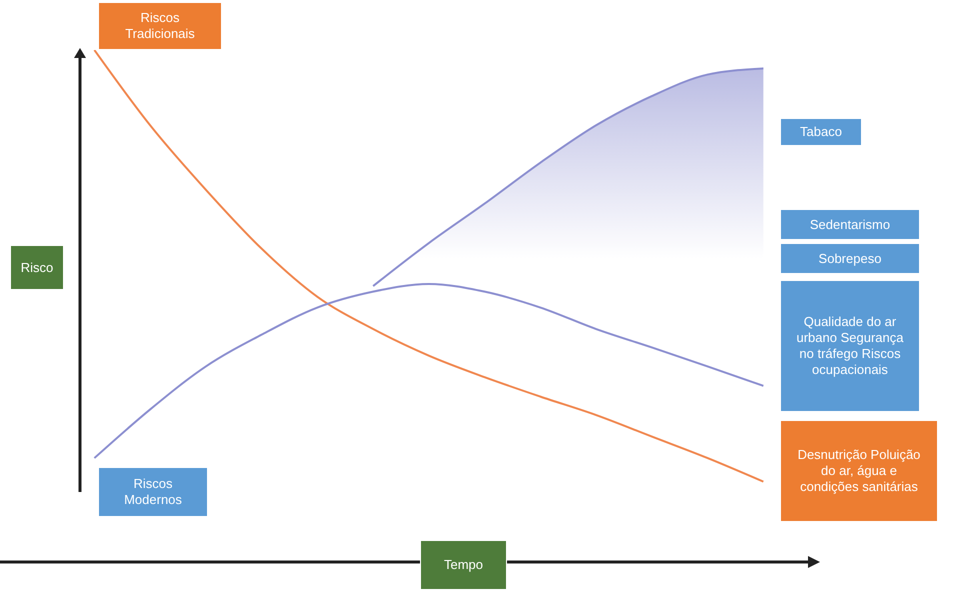 Image resolution: width=956 pixels, height=594 pixels. What do you see at coordinates (850, 258) in the screenshot?
I see `label-box: Sobrepeso` at bounding box center [850, 258].